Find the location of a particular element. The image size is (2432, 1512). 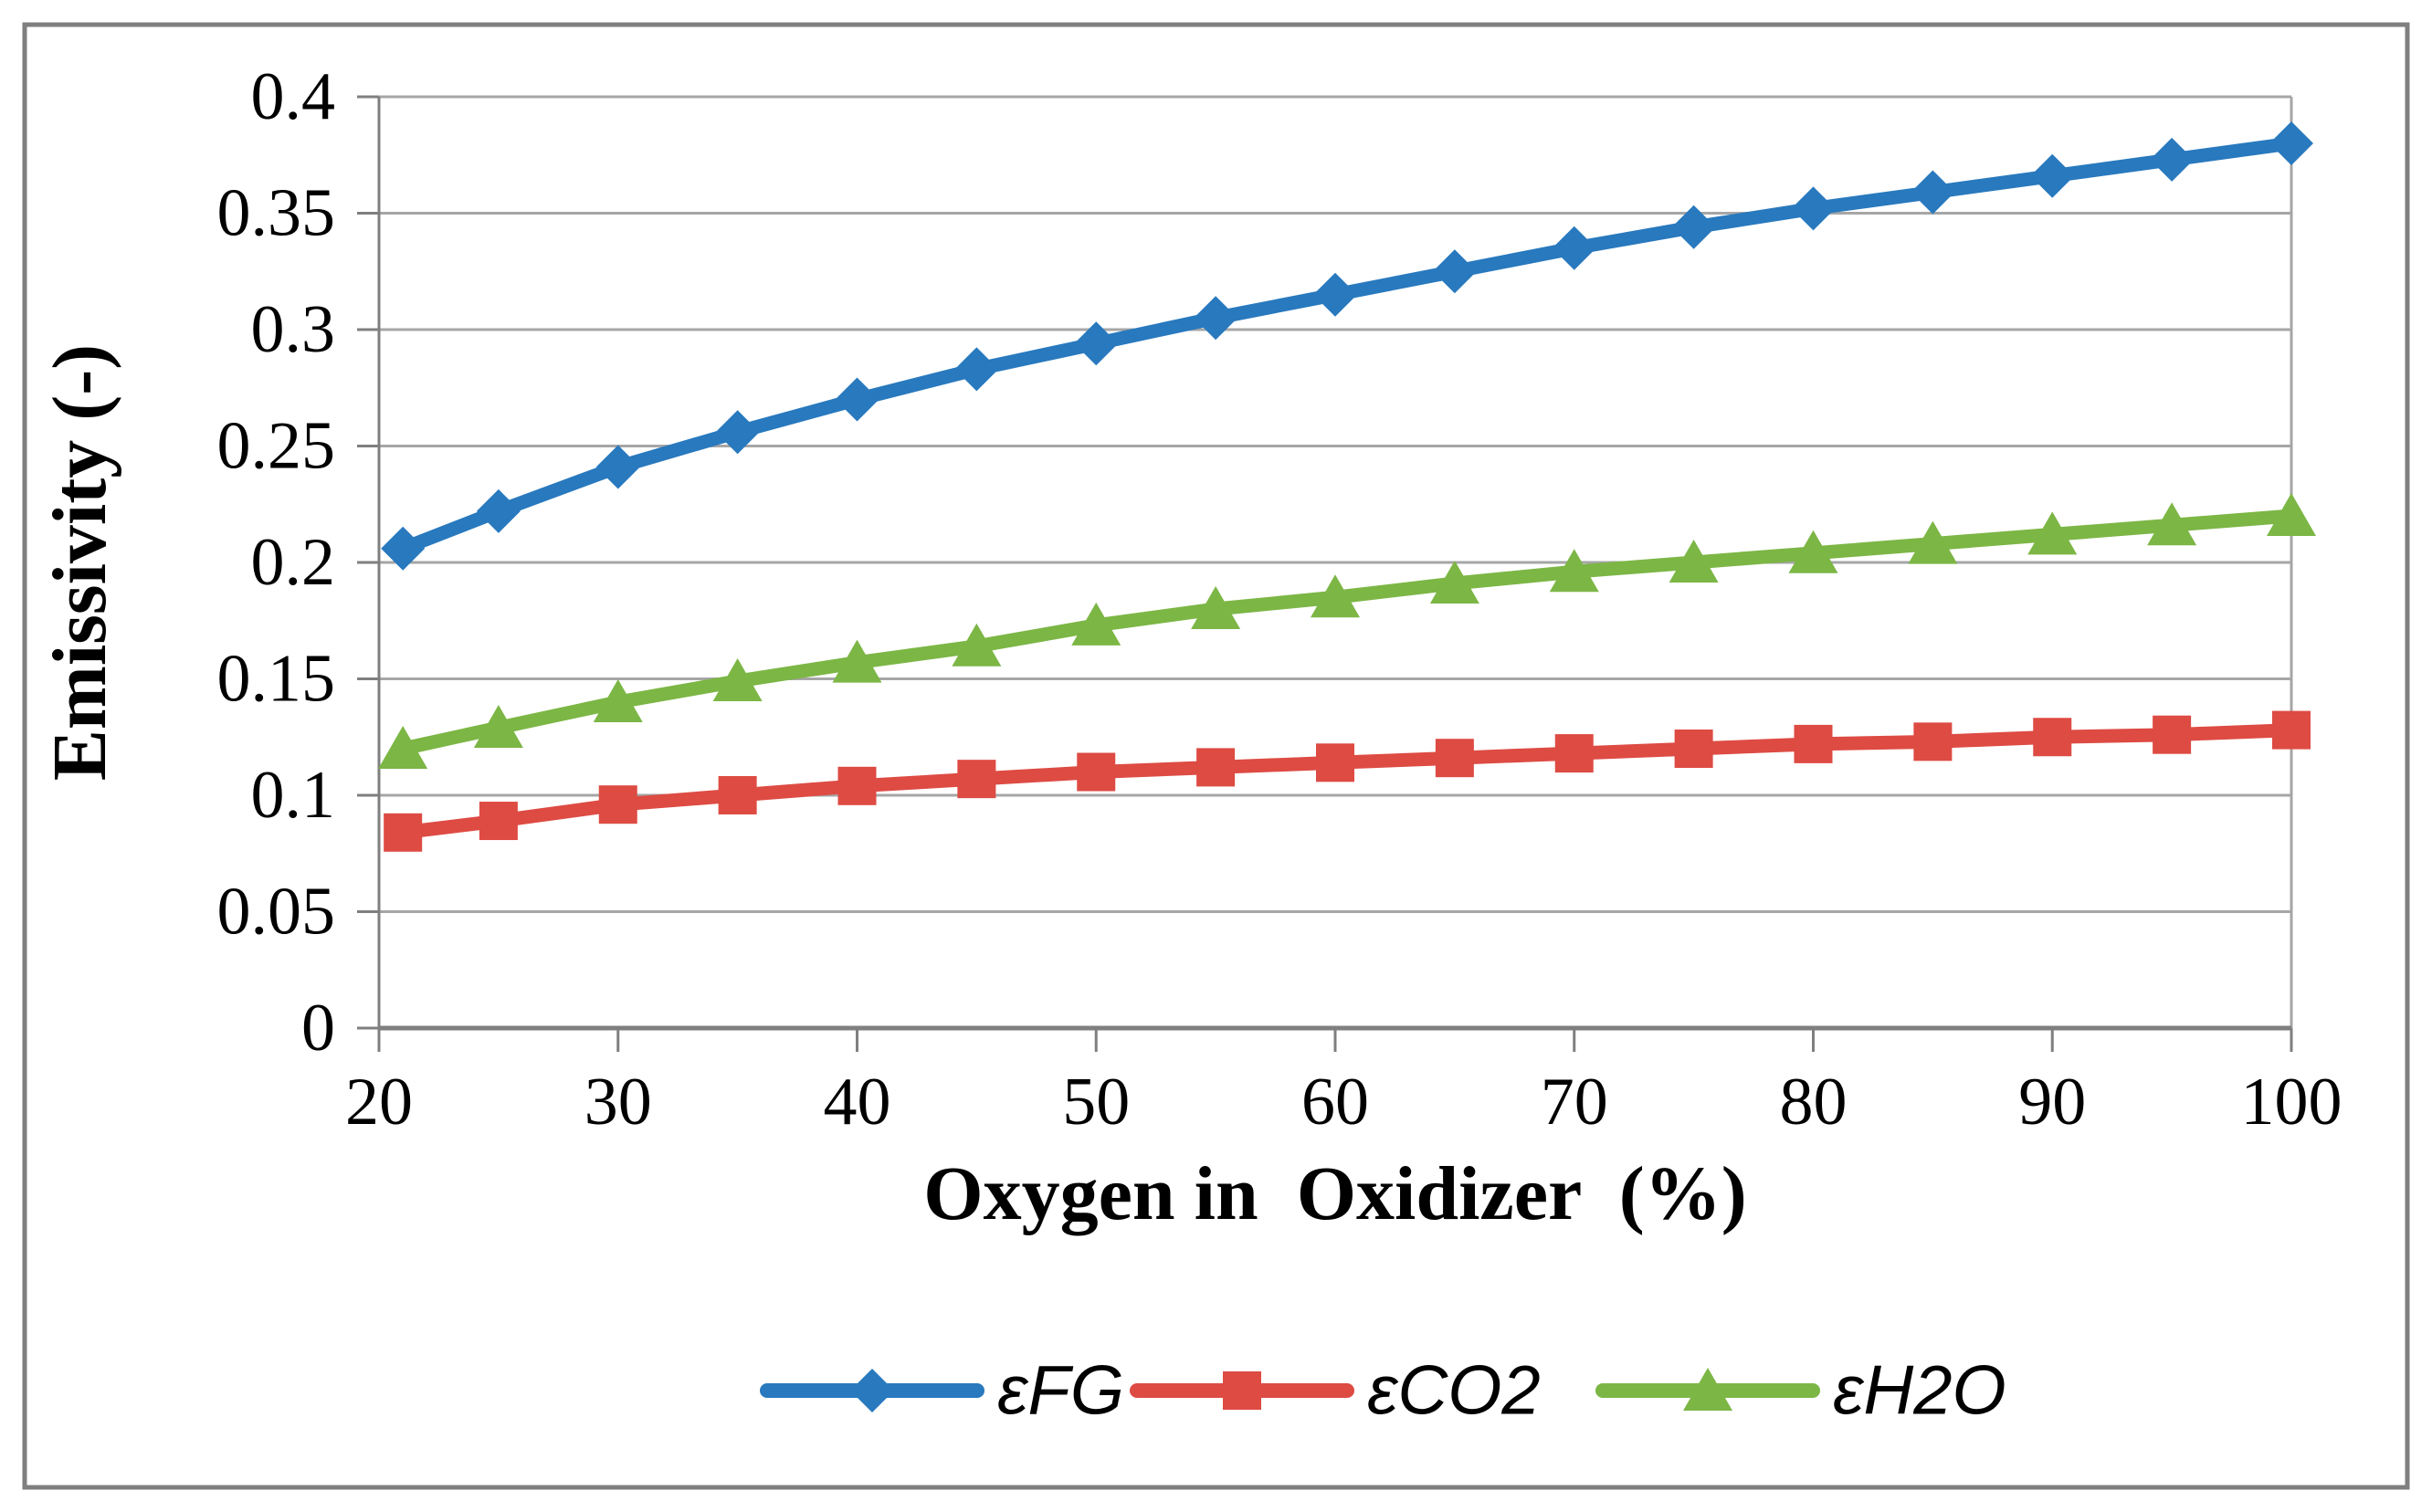

y-tick-label: 0.35 is located at coordinates (276, 213).